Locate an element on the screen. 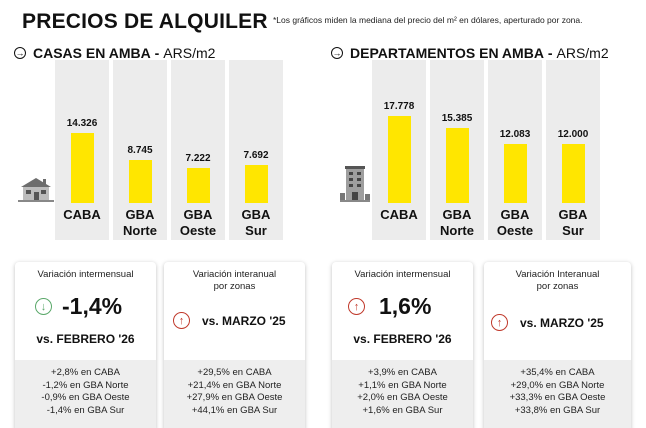  zone-item: +21,4% en GBA Norte is located at coordinates (234, 385).